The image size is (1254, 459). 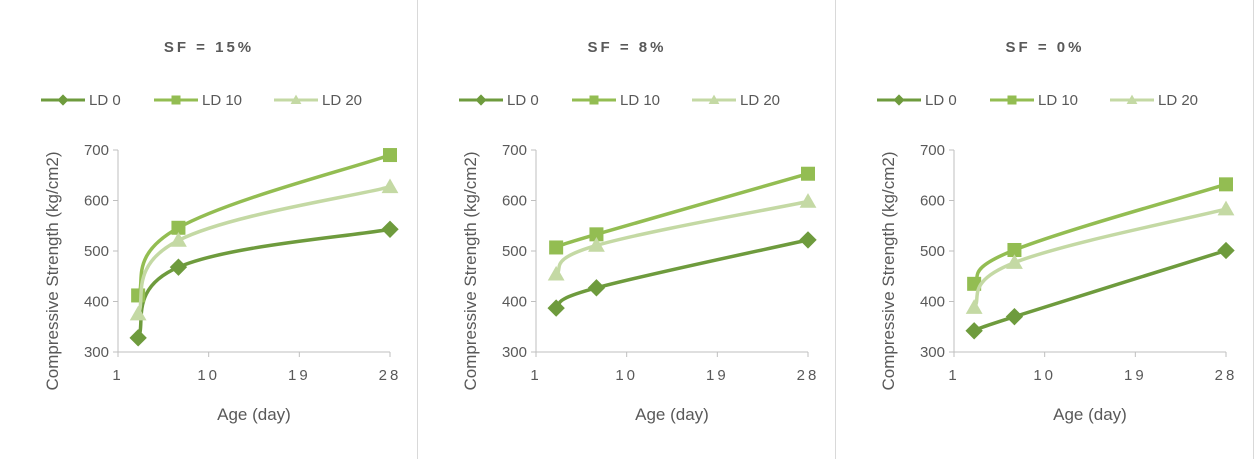 I want to click on chart-title: SF = 0%, so click(x=1045, y=47).